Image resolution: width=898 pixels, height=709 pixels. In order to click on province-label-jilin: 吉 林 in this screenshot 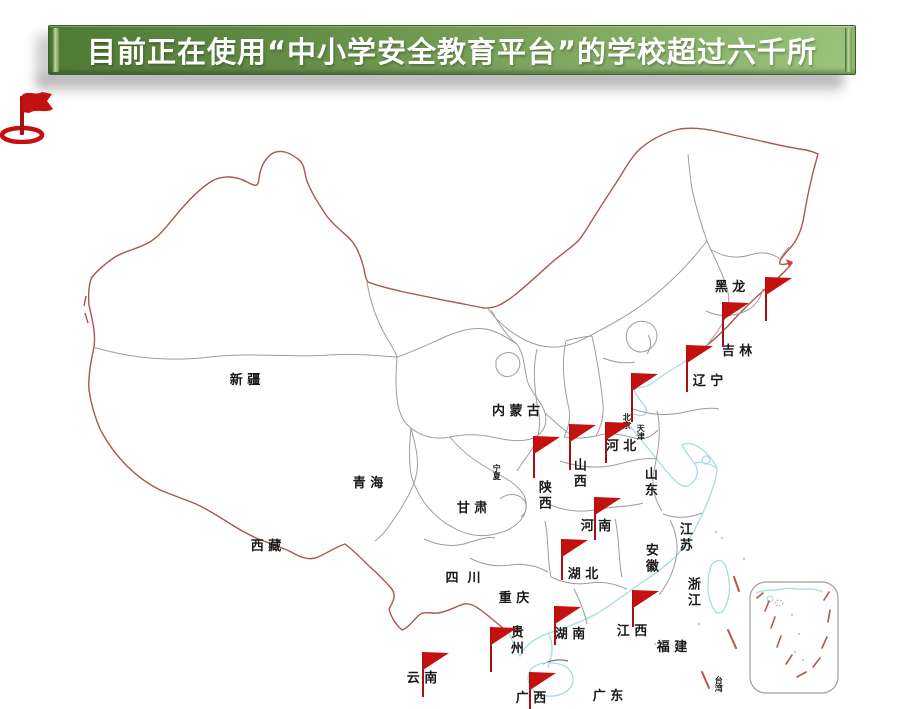, I will do `click(737, 352)`.